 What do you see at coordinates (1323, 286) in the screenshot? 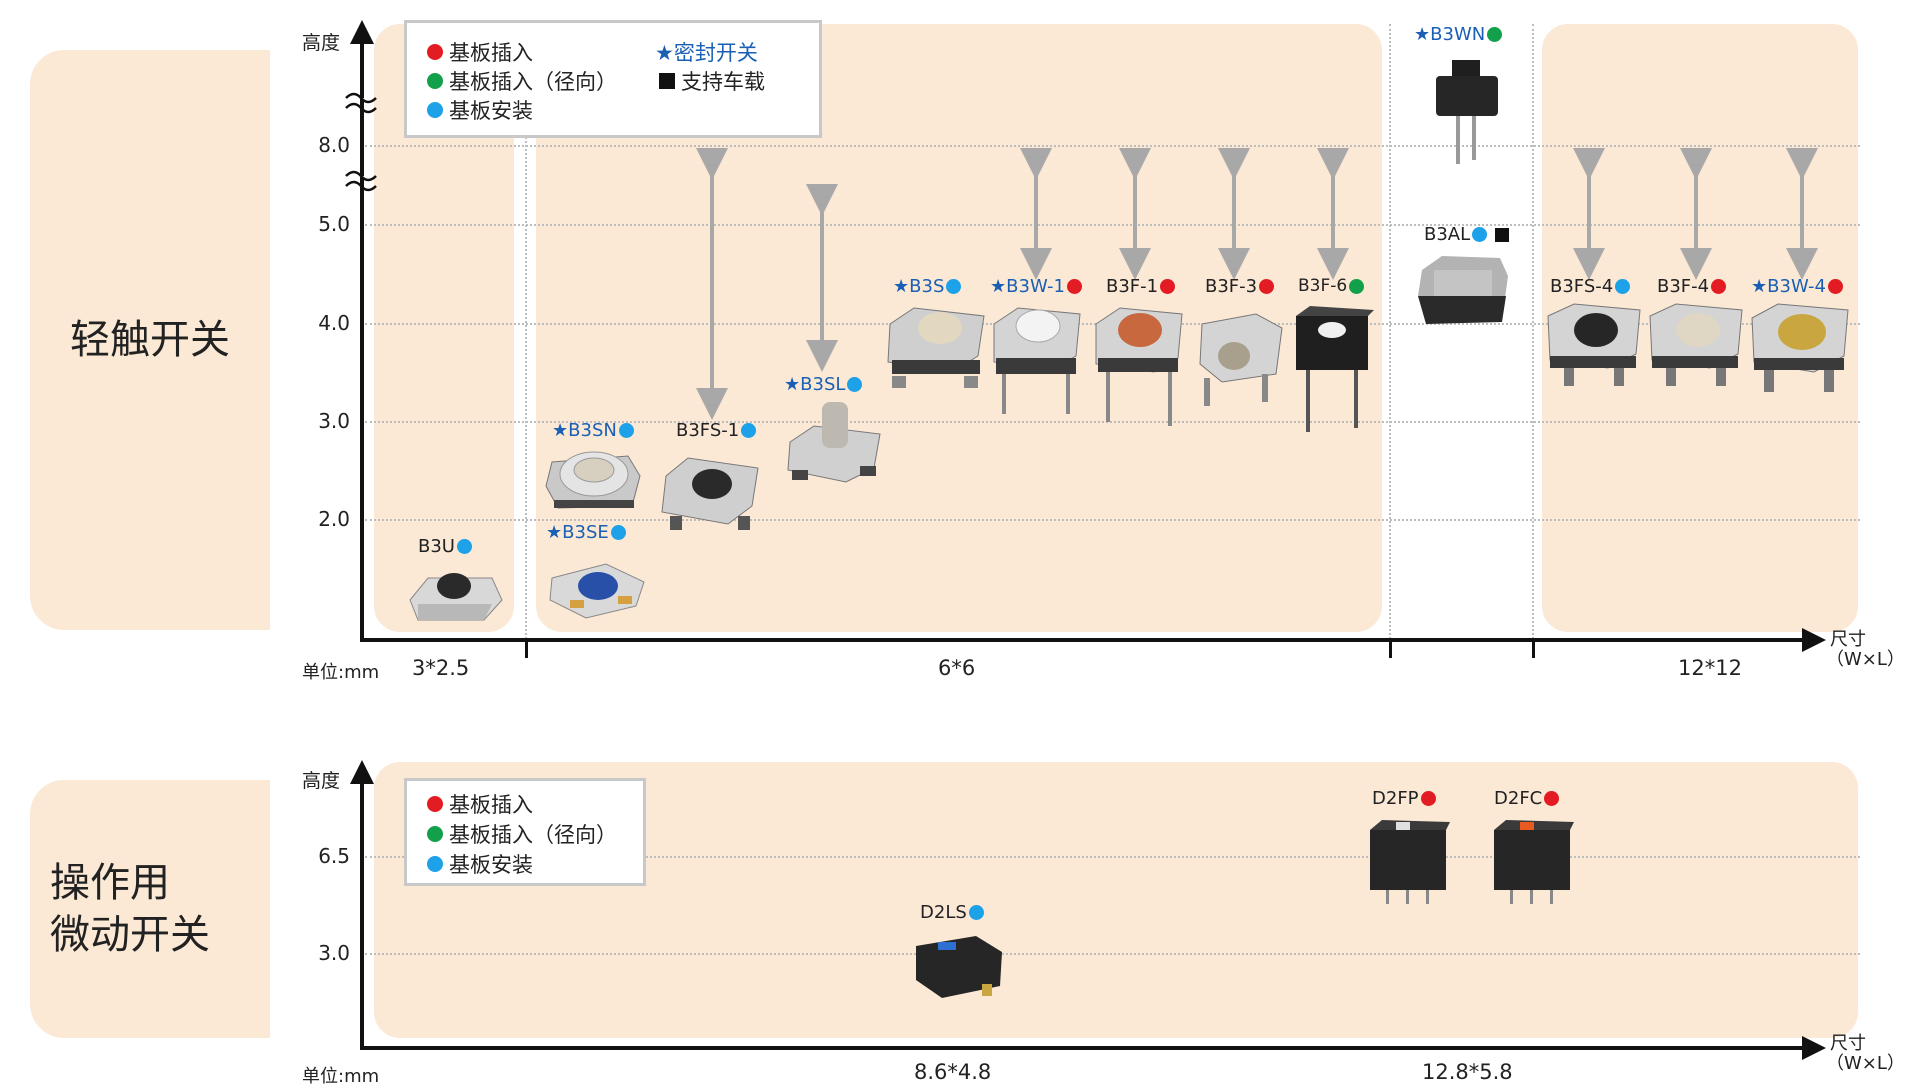
I see `label-b3f6-text: B3F-6` at bounding box center [1323, 286].